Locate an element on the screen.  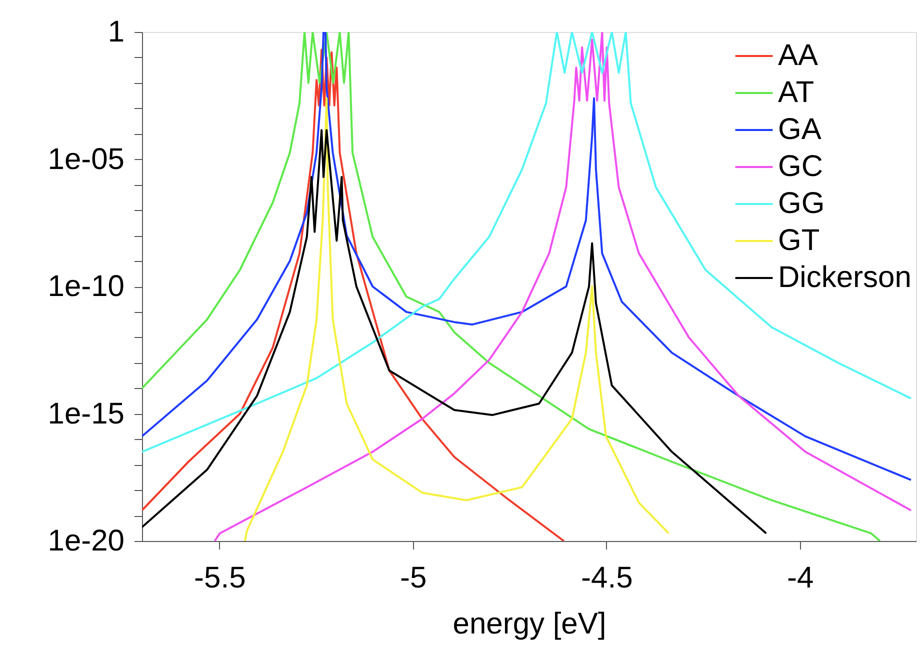
x-tick-label: -5.5 is located at coordinates (220, 578).